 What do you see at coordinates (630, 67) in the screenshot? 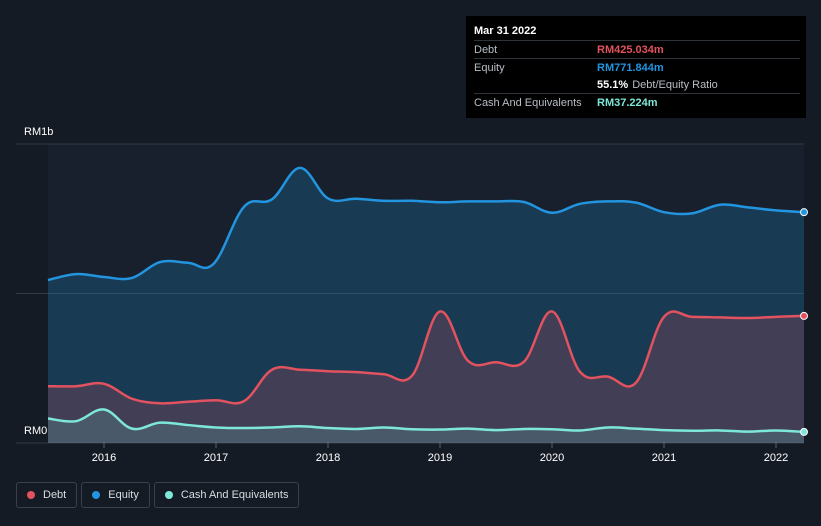
I see `tooltip-equity-value: RM771.844m` at bounding box center [630, 67].